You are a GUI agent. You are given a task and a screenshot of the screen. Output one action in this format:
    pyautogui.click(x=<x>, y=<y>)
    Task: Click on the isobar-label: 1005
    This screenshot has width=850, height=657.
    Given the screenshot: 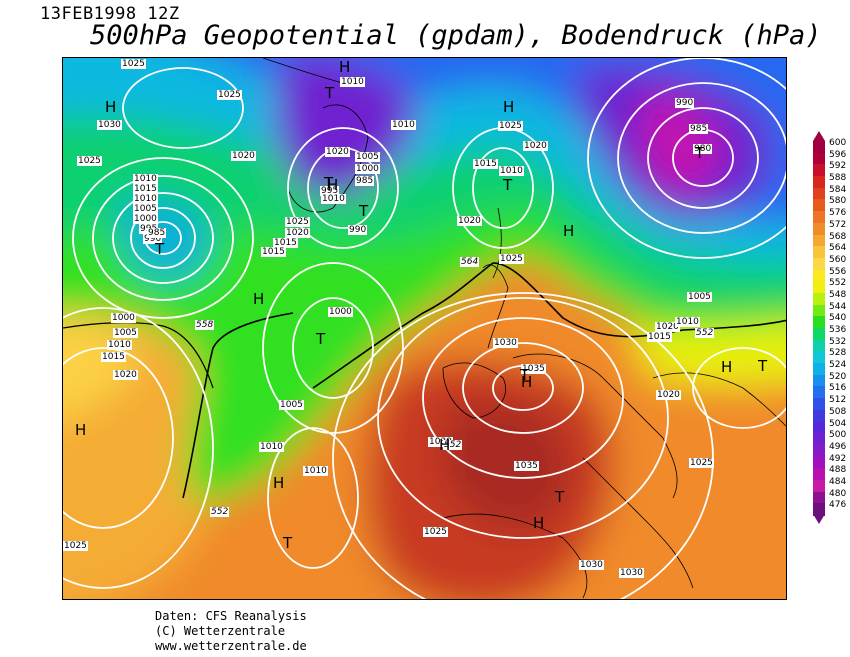 What is the action you would take?
    pyautogui.click(x=125, y=333)
    